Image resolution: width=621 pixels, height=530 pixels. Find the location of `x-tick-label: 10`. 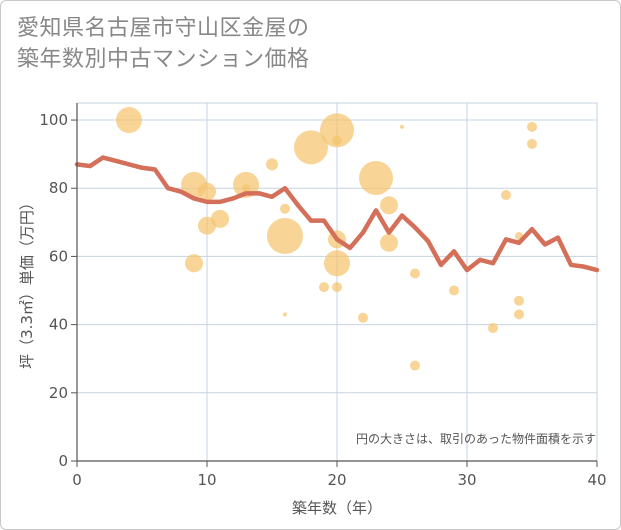

x-tick-label: 10 is located at coordinates (206, 480).